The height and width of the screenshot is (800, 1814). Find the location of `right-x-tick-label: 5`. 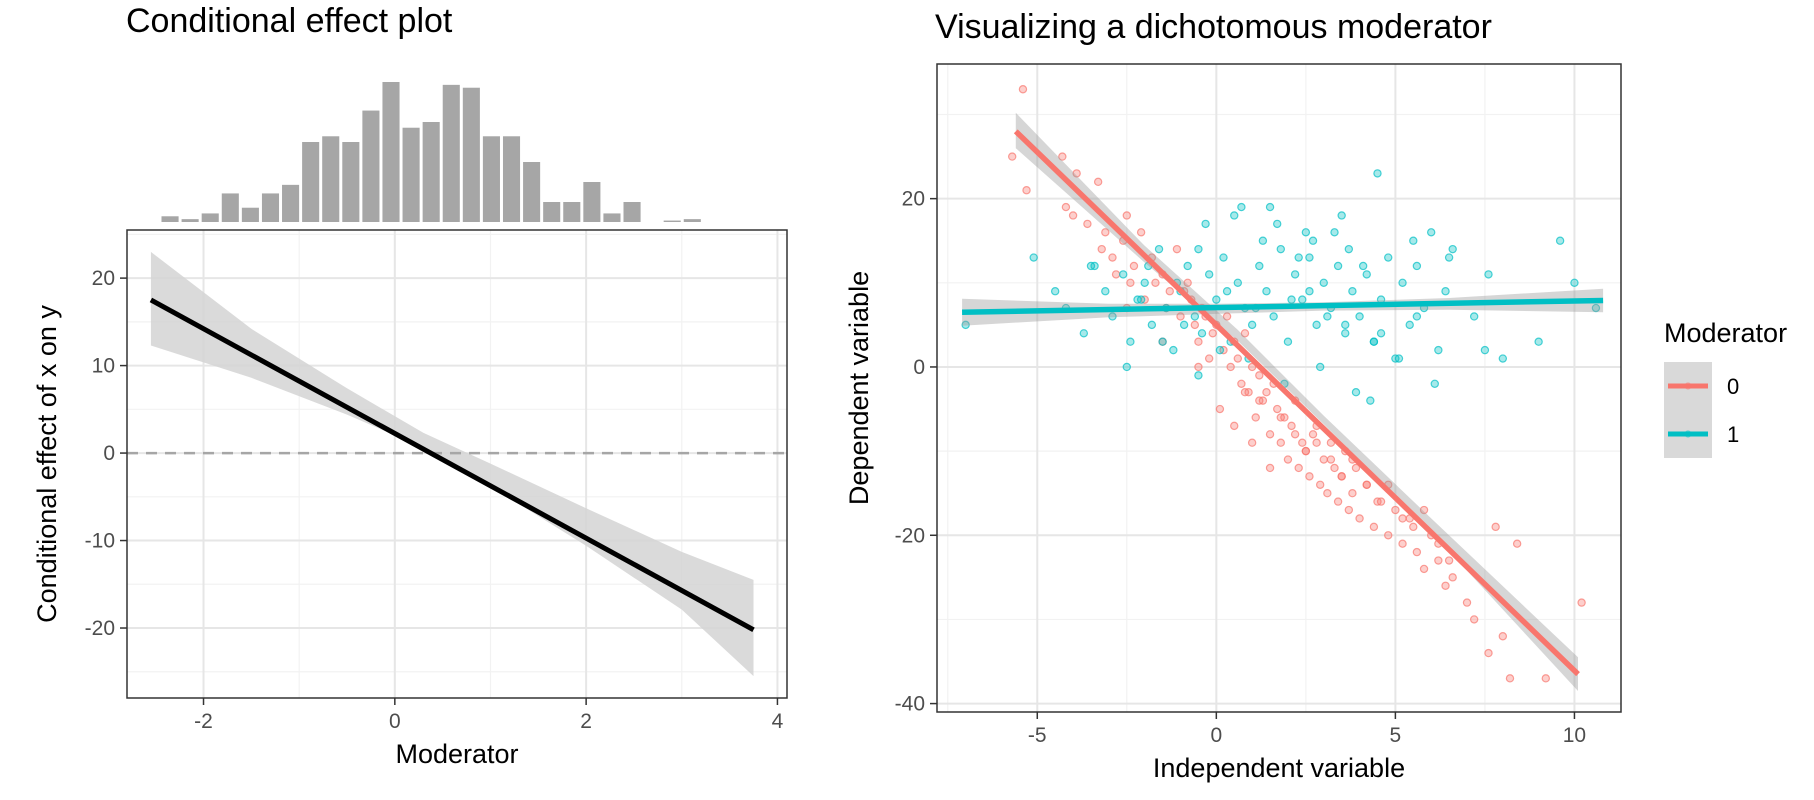

right-x-tick-label: 5 is located at coordinates (1396, 735).